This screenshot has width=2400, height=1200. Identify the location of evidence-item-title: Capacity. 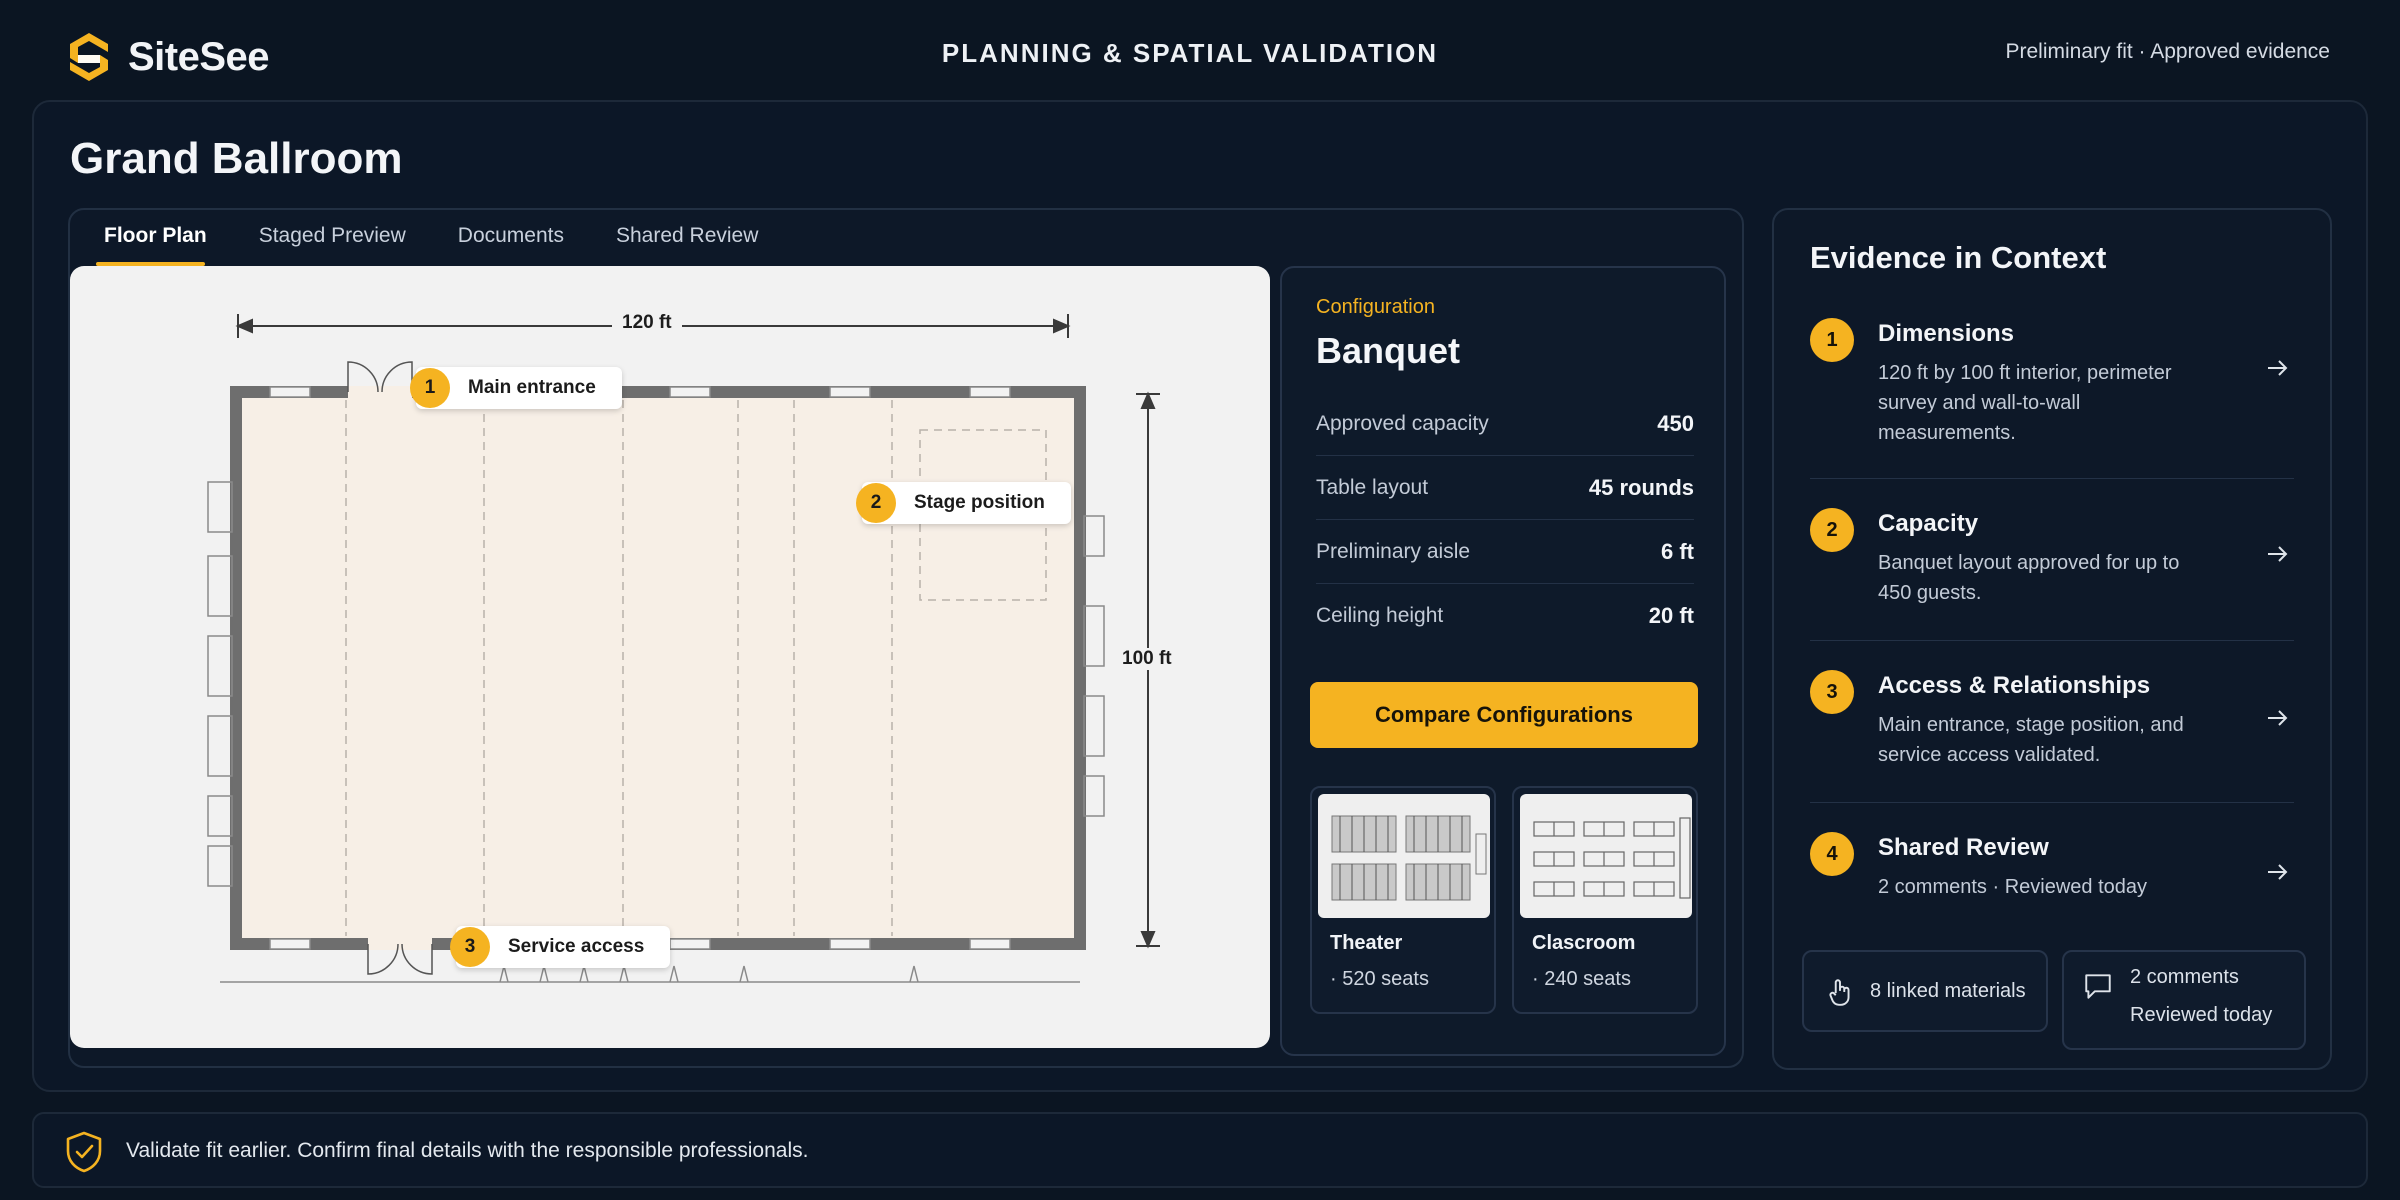
(1928, 523).